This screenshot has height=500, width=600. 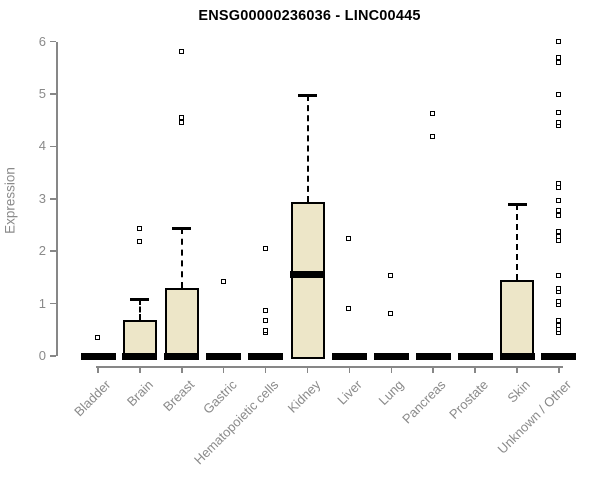 I want to click on x-tick-label: Liver, so click(x=350, y=392).